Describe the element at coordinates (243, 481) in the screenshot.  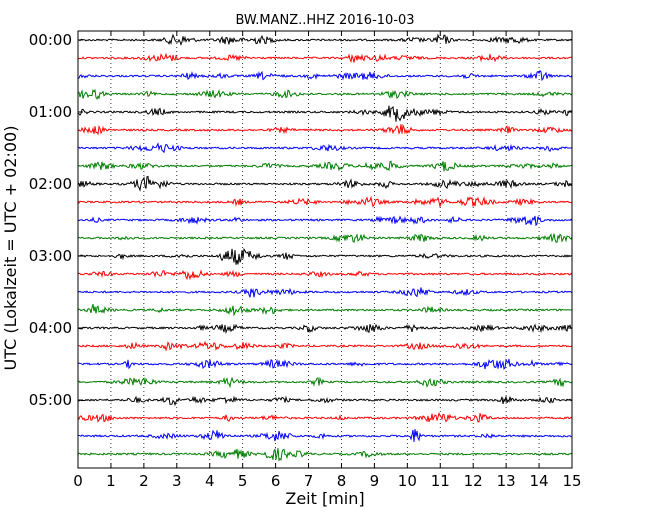
I see `x-tick-label: 5` at that location.